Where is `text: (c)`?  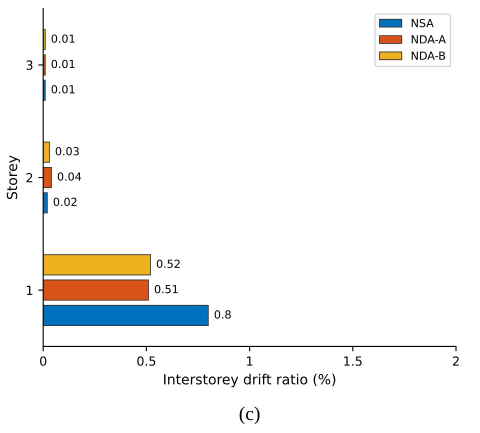
text: (c) is located at coordinates (250, 415).